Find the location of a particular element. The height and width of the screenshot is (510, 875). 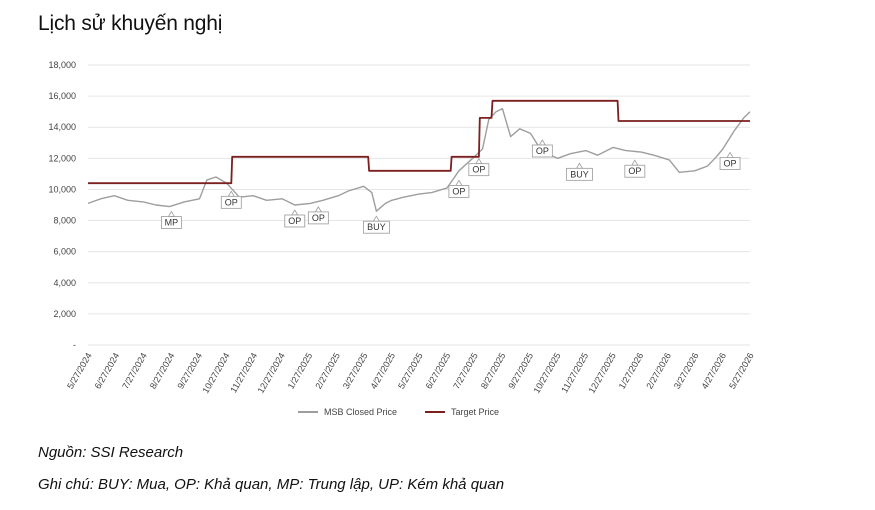

x-tick-label: 7/27/2025 is located at coordinates (465, 371).